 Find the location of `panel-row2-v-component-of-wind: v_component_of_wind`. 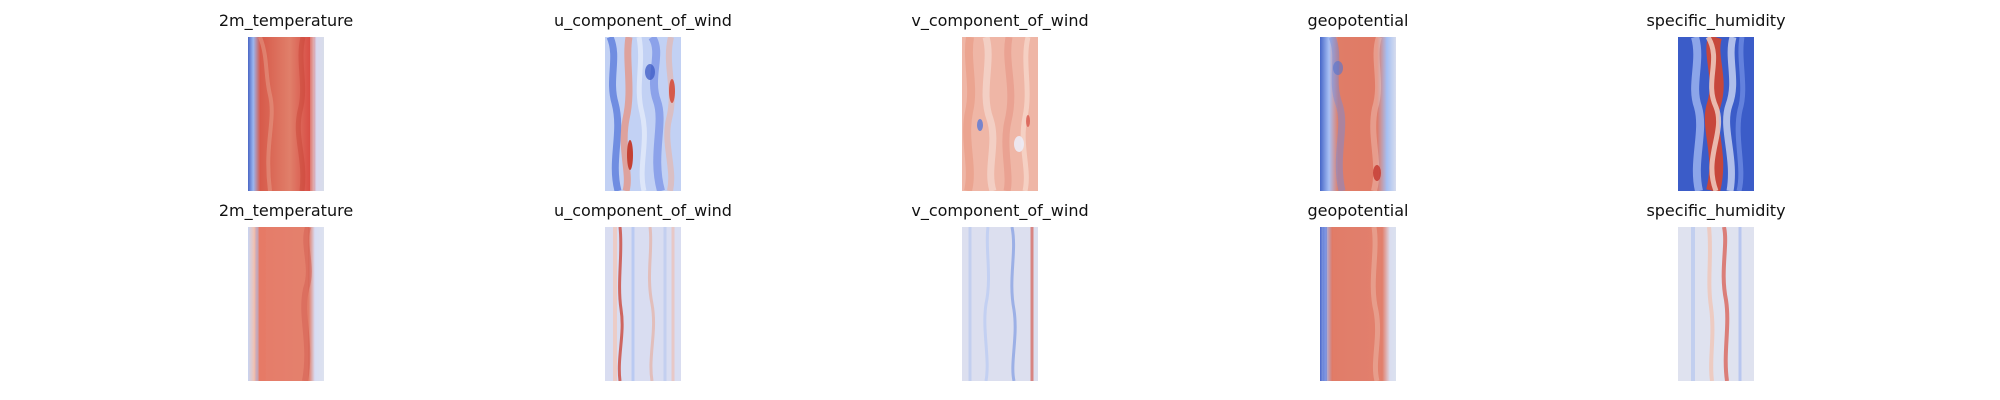

panel-row2-v-component-of-wind: v_component_of_wind is located at coordinates (1000, 285).